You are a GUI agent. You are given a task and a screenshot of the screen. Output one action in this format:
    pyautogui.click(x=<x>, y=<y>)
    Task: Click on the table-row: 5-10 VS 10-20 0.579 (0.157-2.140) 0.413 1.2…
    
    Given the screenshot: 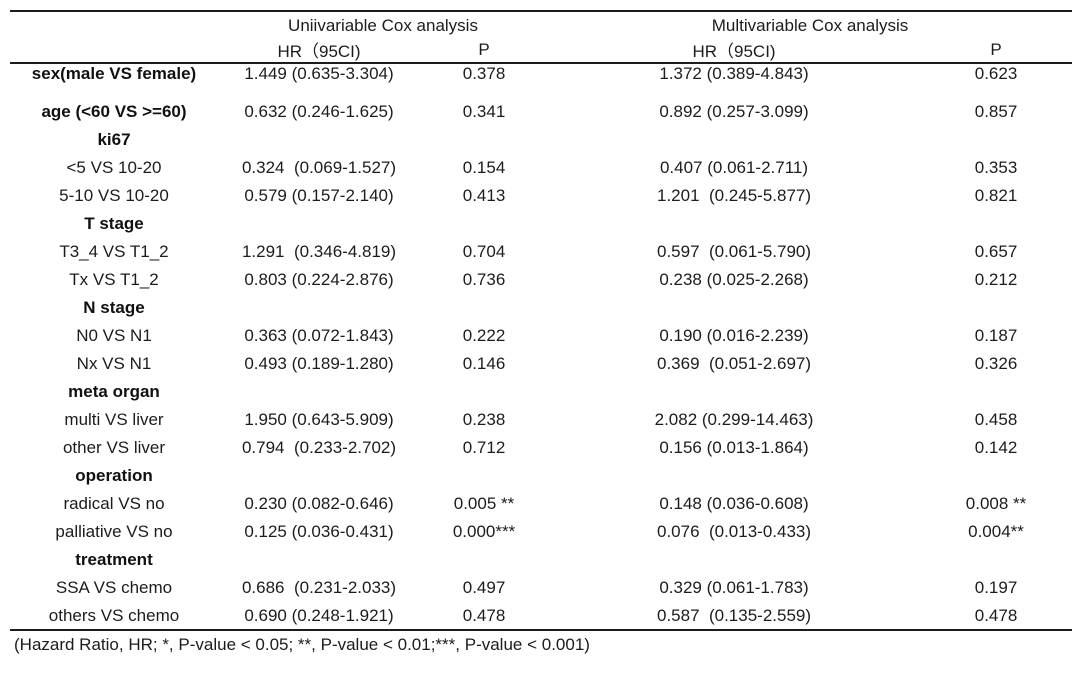 What is the action you would take?
    pyautogui.click(x=541, y=196)
    